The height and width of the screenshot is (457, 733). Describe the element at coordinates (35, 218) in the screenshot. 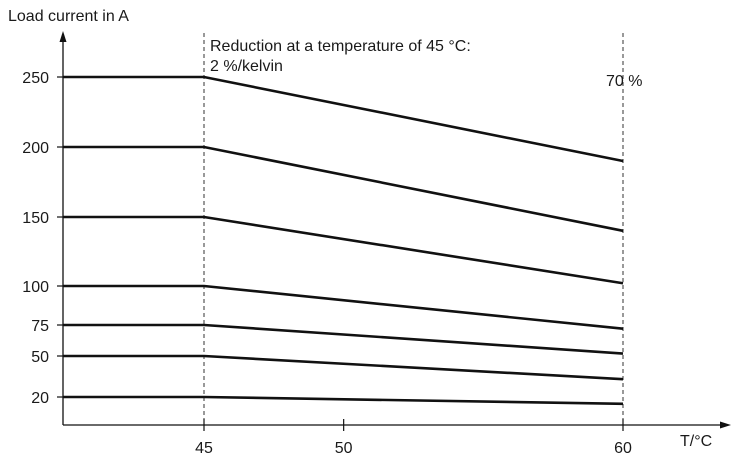

I see `y-tick-label: 150` at that location.